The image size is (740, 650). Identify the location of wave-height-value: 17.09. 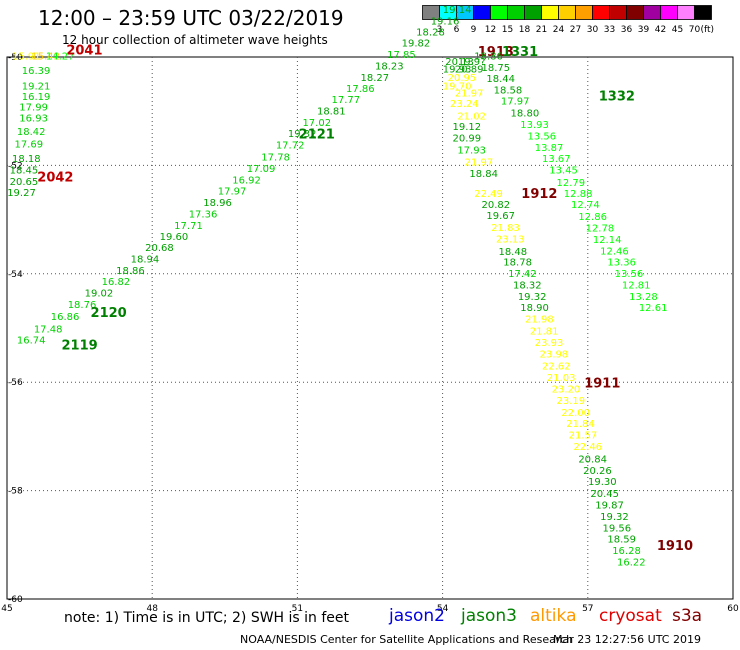
(261, 169).